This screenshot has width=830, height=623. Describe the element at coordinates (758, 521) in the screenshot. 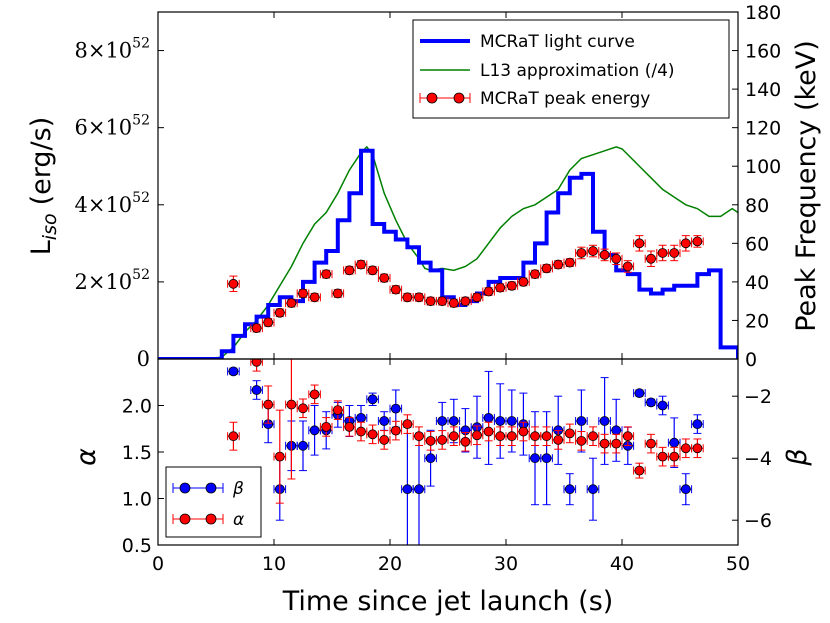

I see `beta-tick-label: −6` at that location.